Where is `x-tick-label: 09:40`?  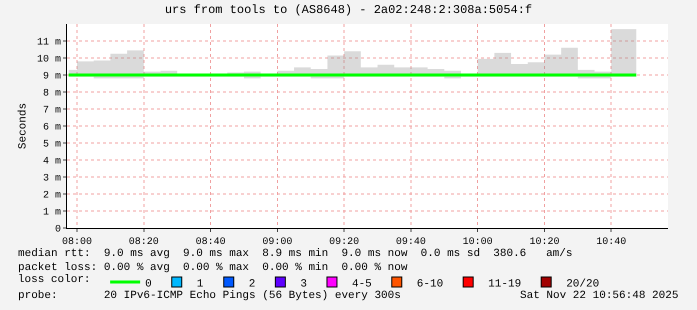 x-tick-label: 09:40 is located at coordinates (411, 242).